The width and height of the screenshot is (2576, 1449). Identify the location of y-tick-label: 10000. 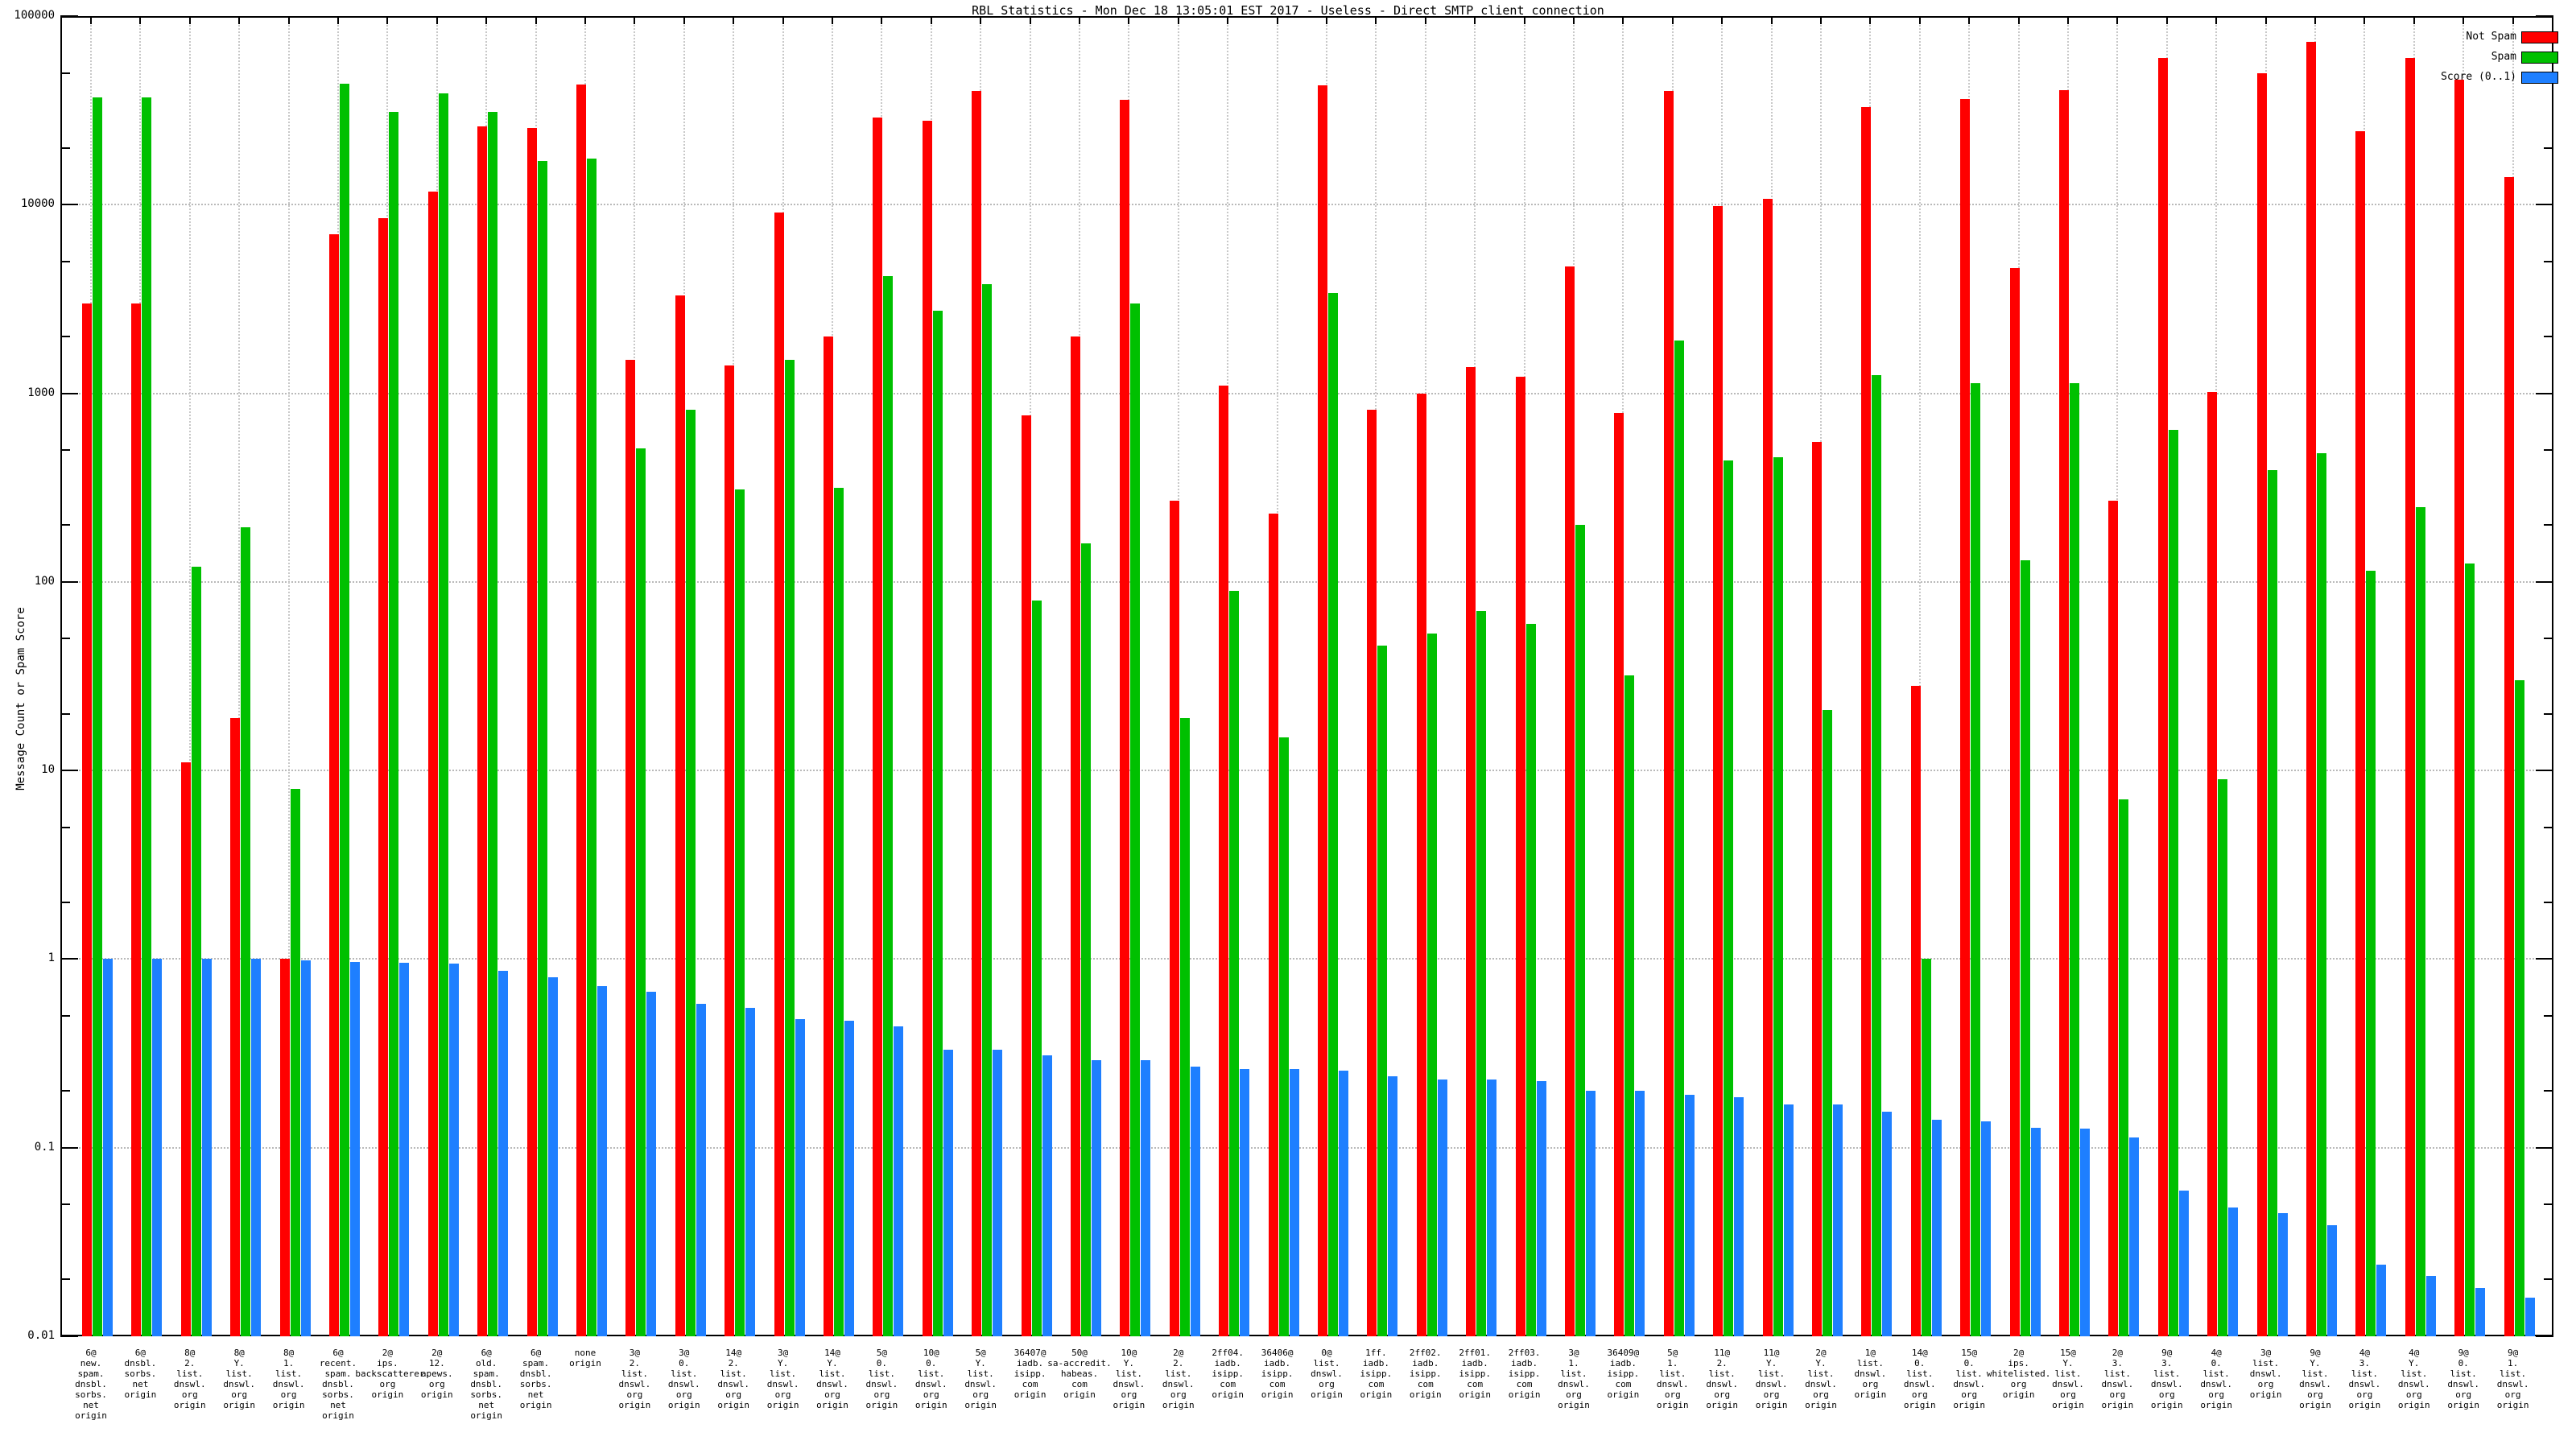
(37, 204).